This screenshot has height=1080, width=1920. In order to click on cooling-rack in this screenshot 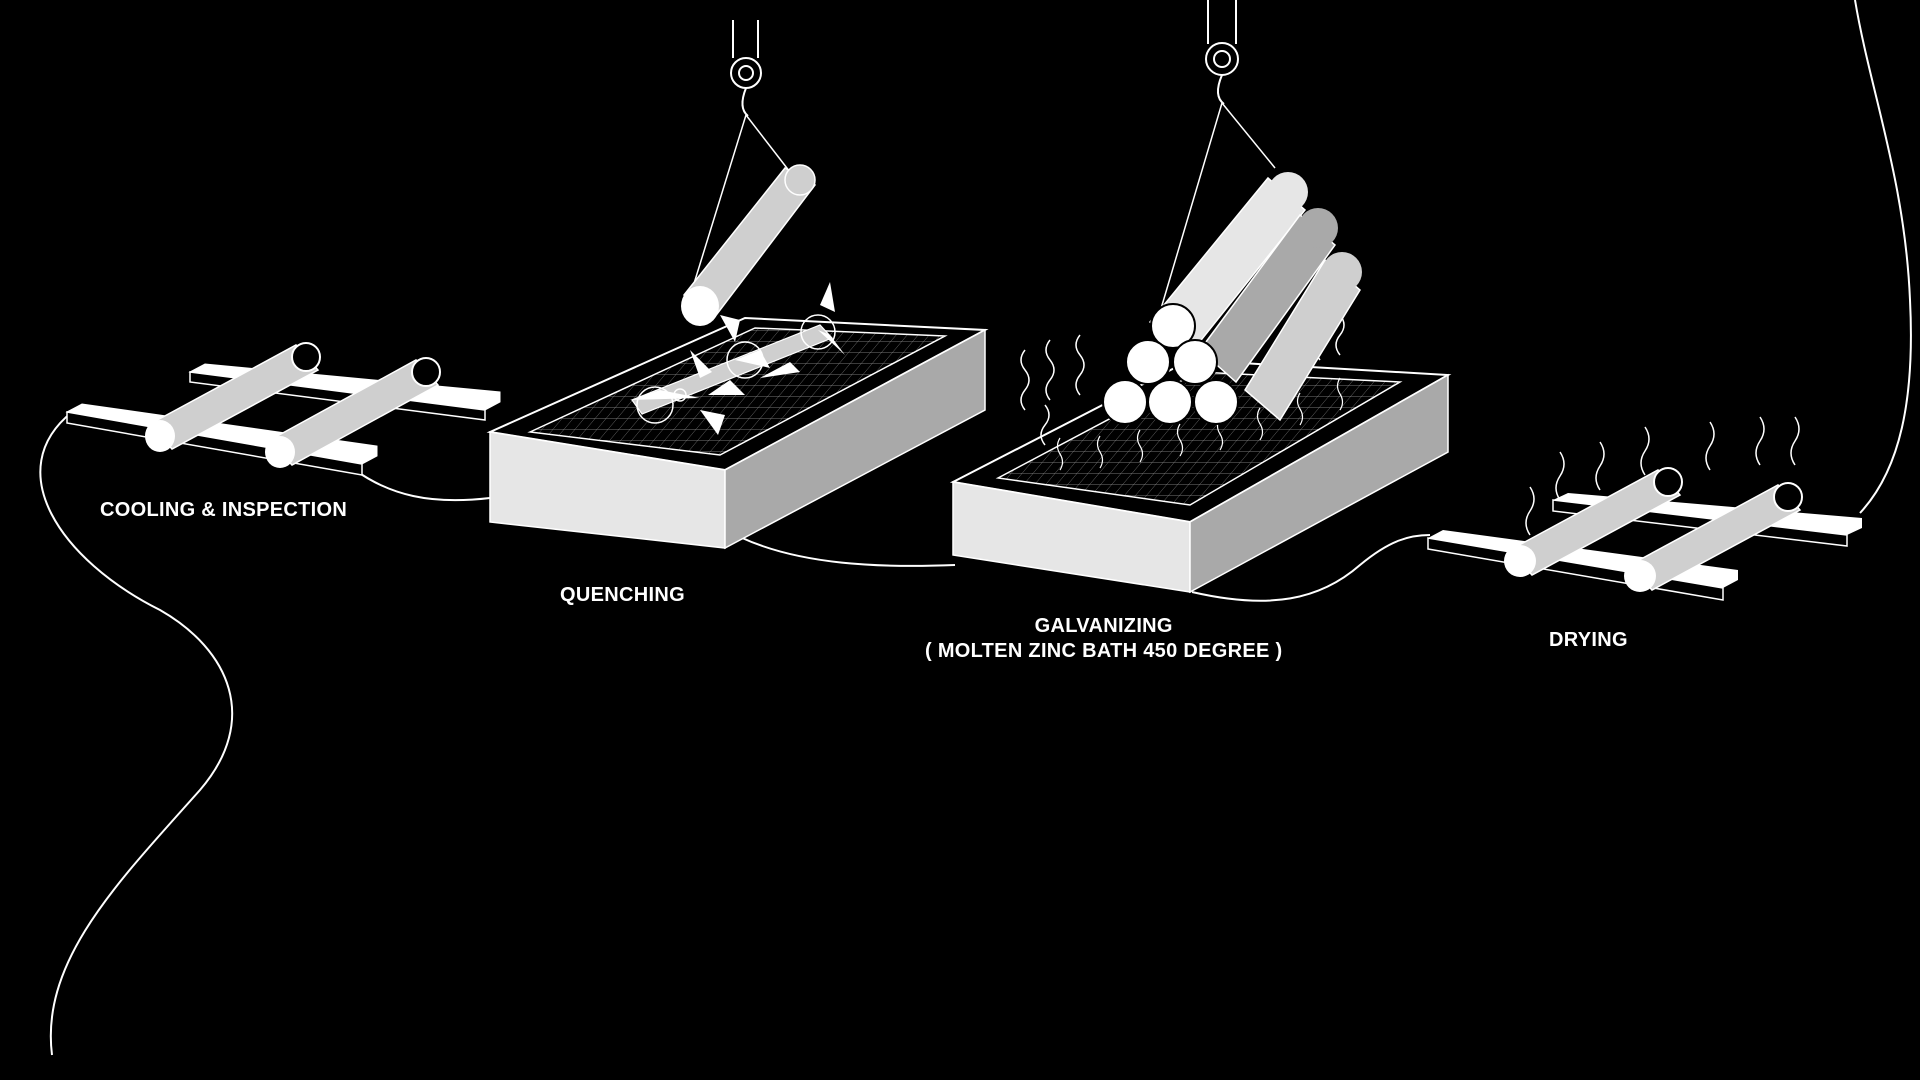, I will do `click(283, 409)`.